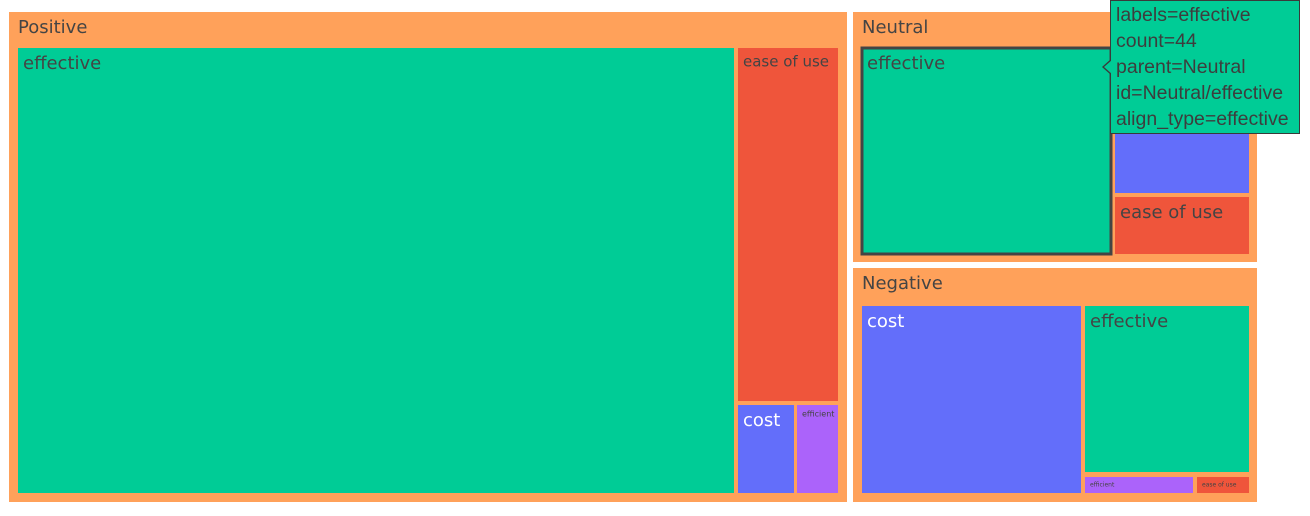  Describe the element at coordinates (1167, 389) in the screenshot. I see `treemap-tile-negative-effective` at that location.